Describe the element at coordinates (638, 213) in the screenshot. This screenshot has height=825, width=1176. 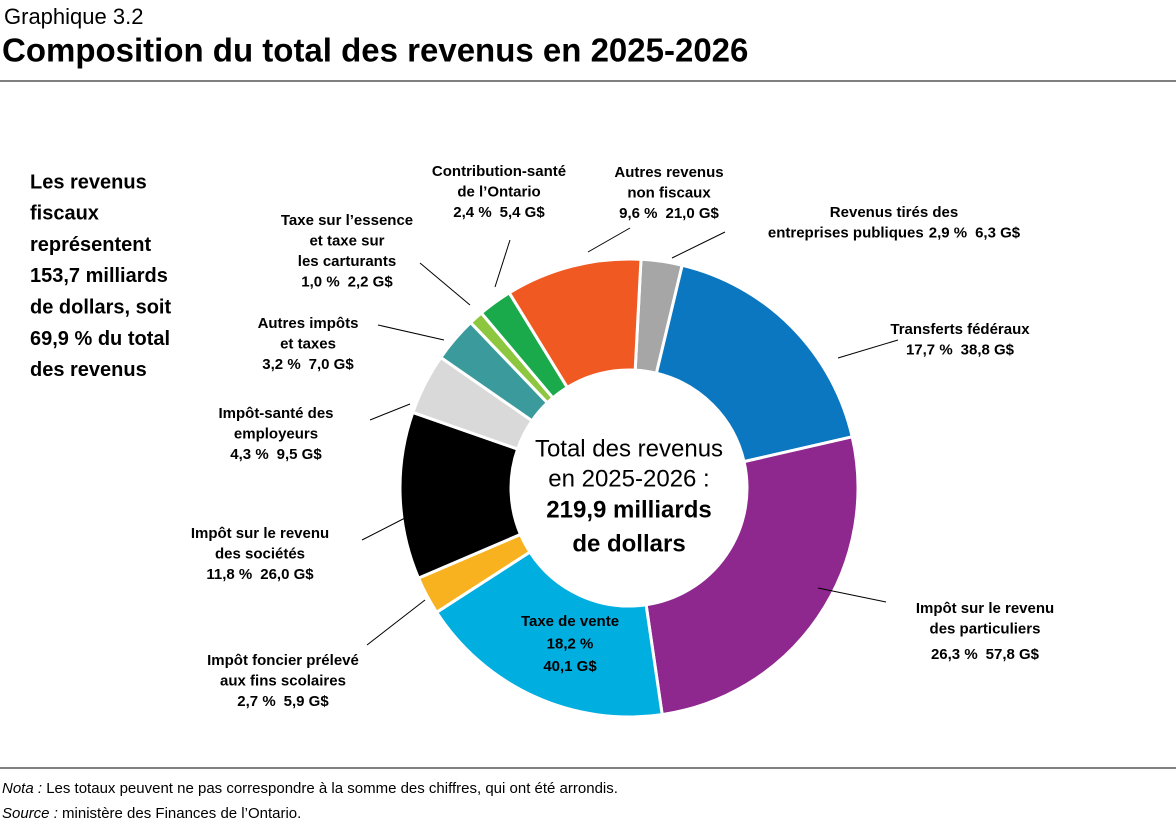
I see `value-label: 9,6 %` at that location.